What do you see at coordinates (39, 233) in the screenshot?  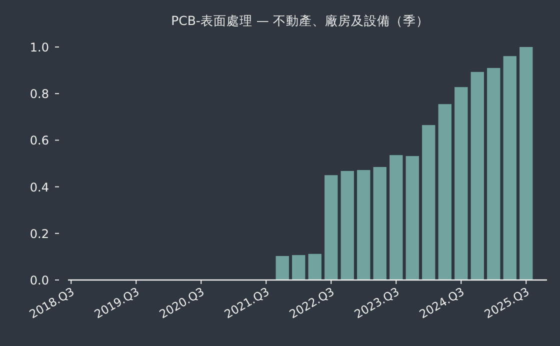 I see `y-tick-label: 0.2` at bounding box center [39, 233].